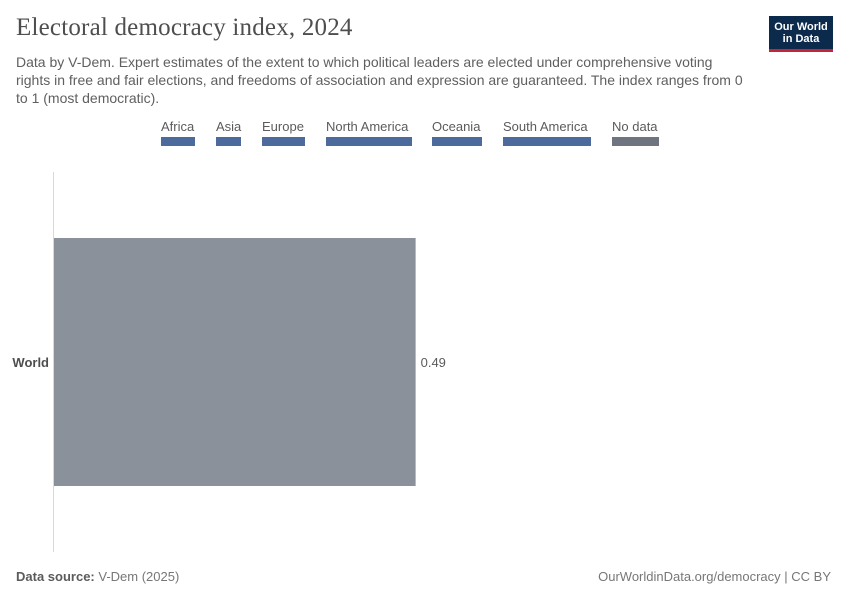 Image resolution: width=850 pixels, height=600 pixels. I want to click on legend-item-europe: Europe, so click(283, 132).